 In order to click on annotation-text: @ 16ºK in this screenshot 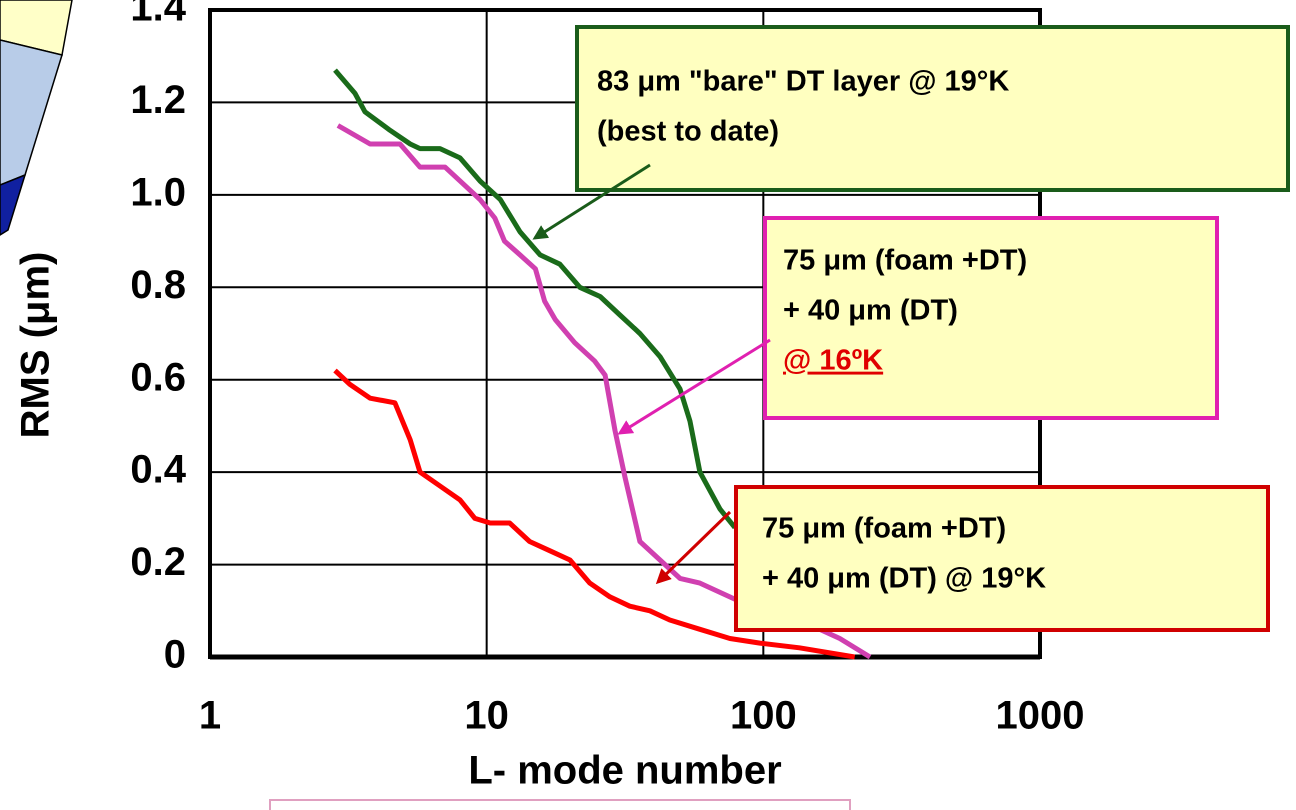, I will do `click(833, 361)`.